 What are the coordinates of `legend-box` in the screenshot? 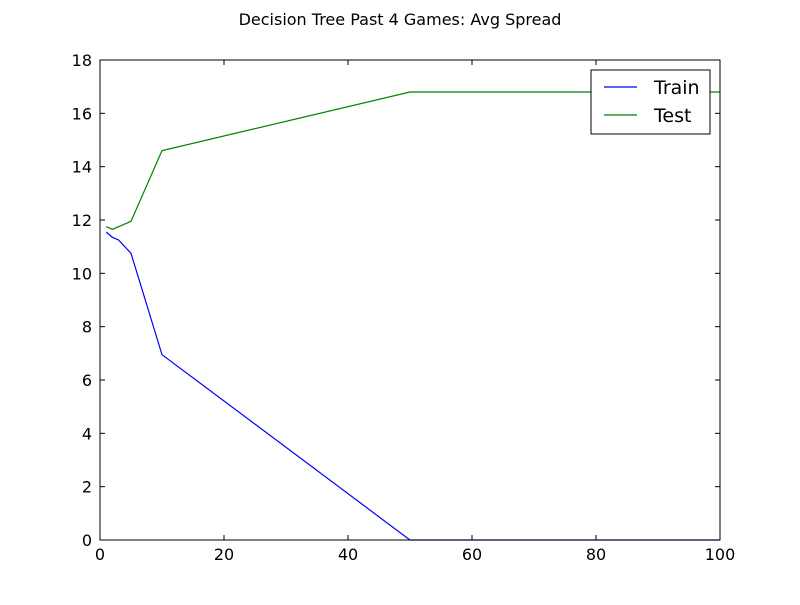 It's located at (650, 102).